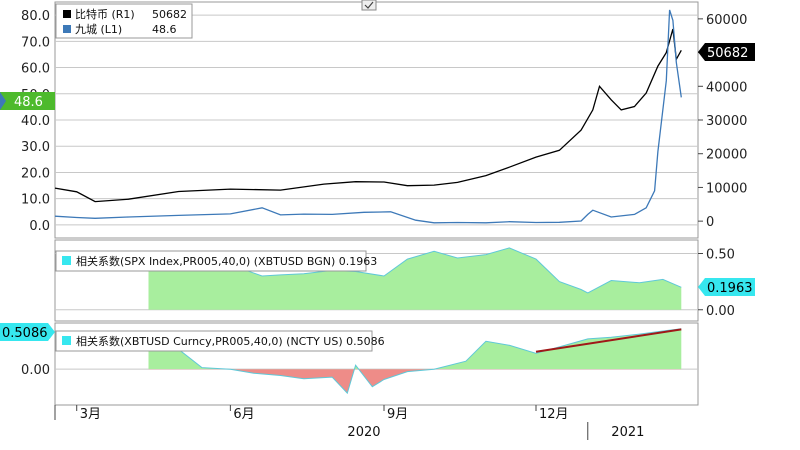 This screenshot has width=800, height=450. What do you see at coordinates (369, 5) in the screenshot?
I see `chart-settings-icon` at bounding box center [369, 5].